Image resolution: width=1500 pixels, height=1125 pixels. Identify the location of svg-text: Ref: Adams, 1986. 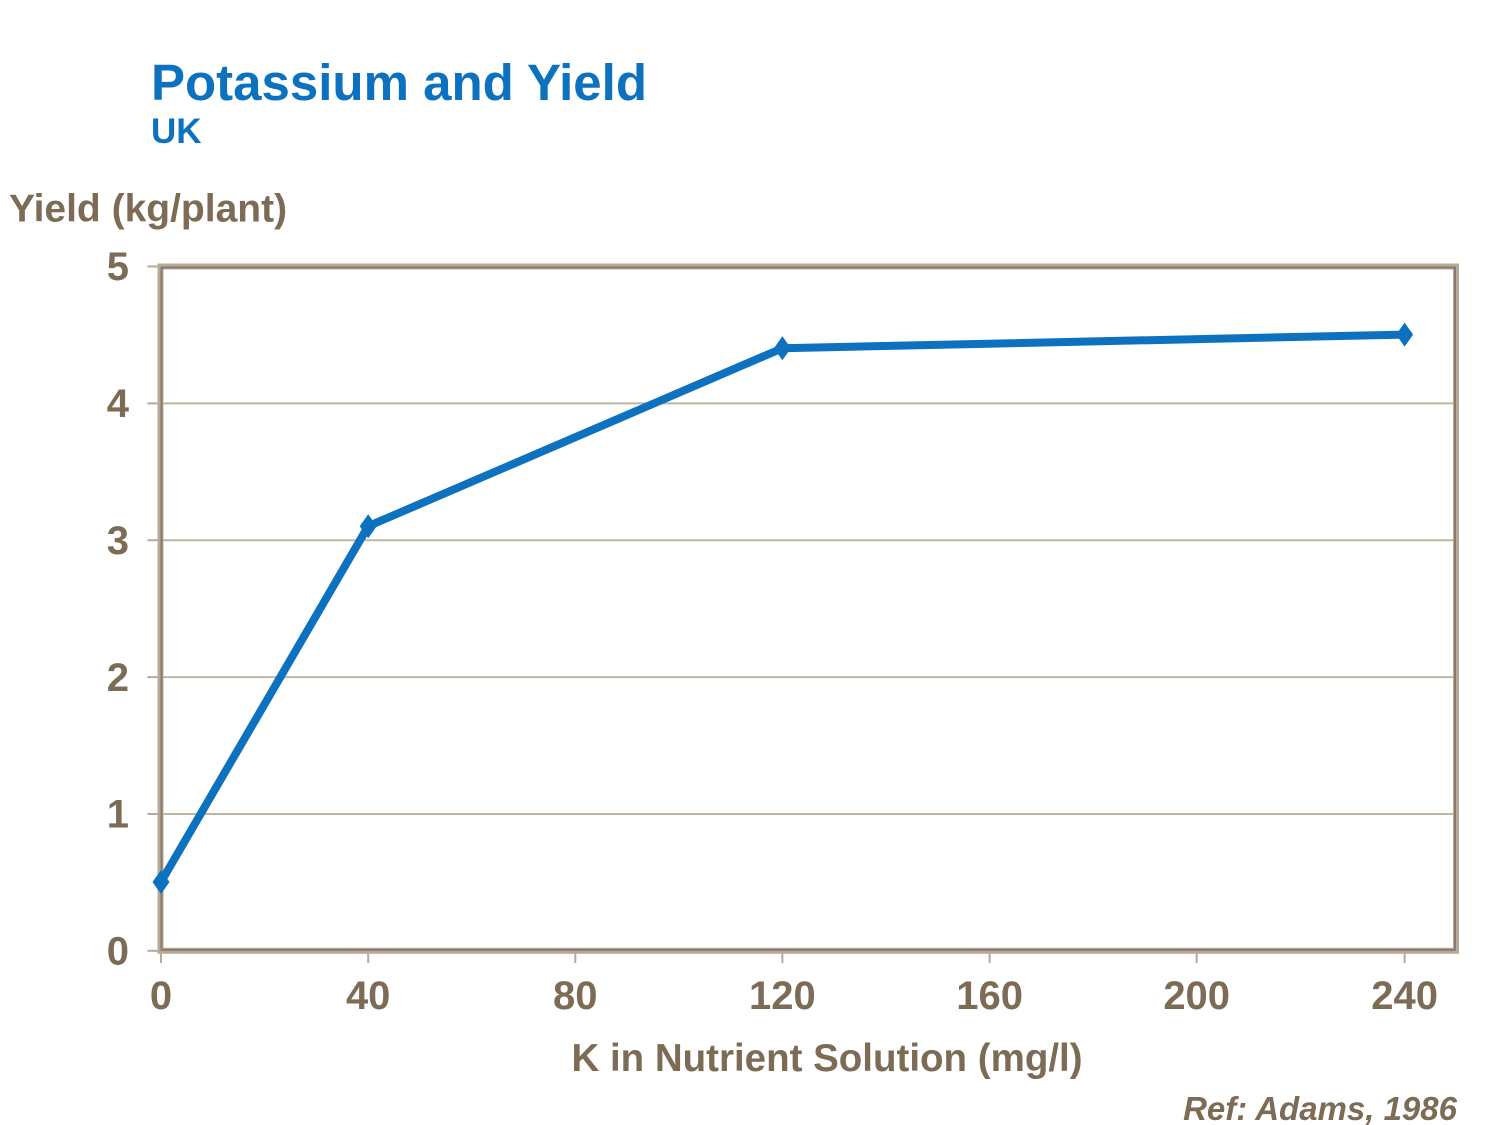
(1320, 1107).